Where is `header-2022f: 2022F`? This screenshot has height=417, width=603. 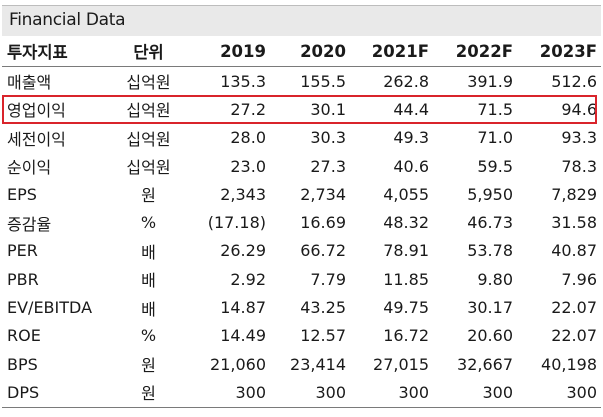 header-2022f: 2022F is located at coordinates (475, 51).